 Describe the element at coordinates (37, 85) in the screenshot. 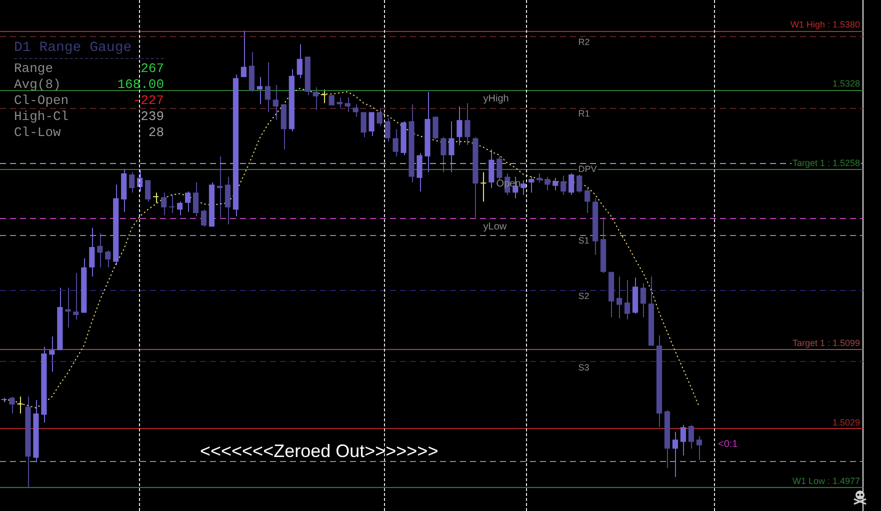

I see `annotation: Avg(8)` at that location.